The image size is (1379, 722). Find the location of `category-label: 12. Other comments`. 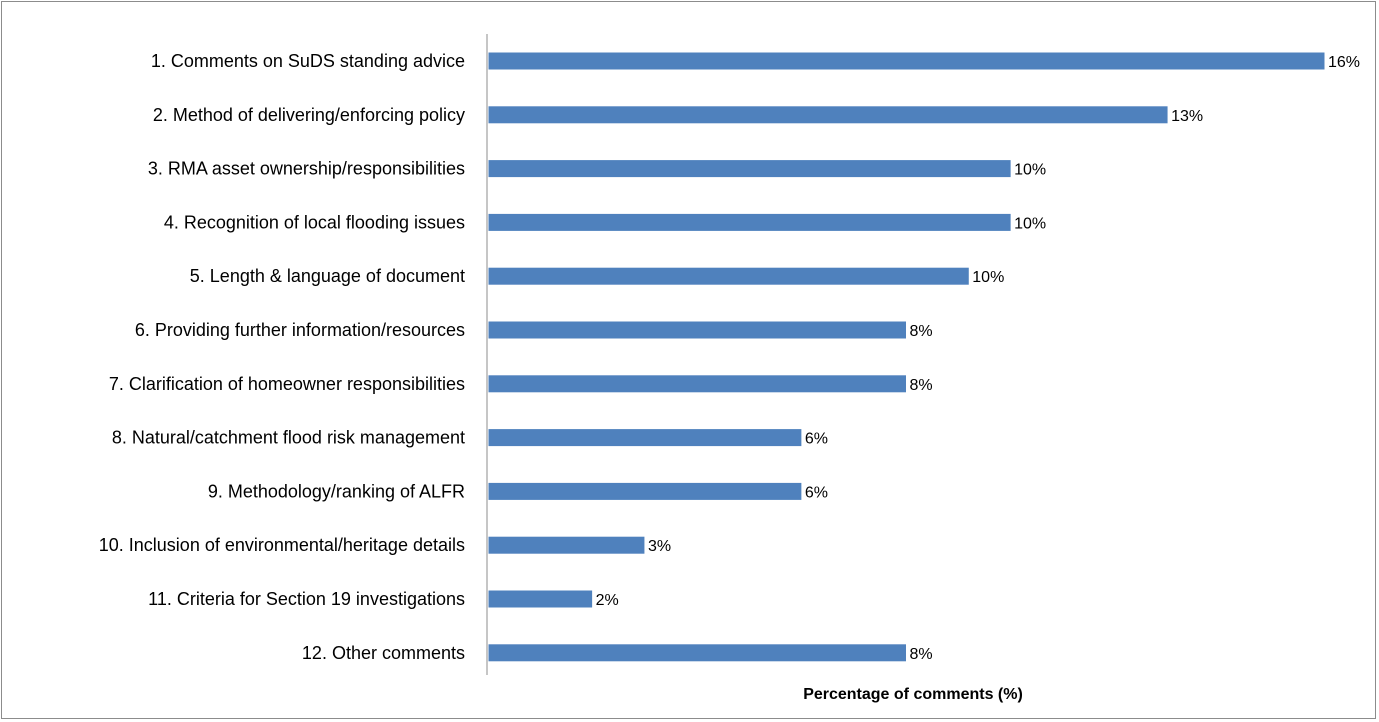

category-label: 12. Other comments is located at coordinates (383, 653).